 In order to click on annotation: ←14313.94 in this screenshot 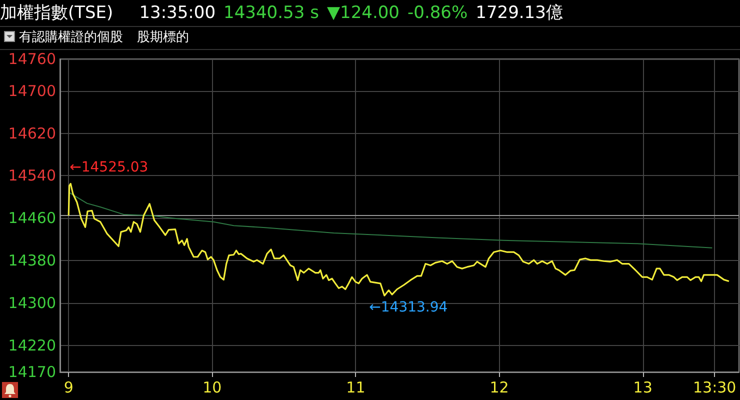, I will do `click(408, 308)`.